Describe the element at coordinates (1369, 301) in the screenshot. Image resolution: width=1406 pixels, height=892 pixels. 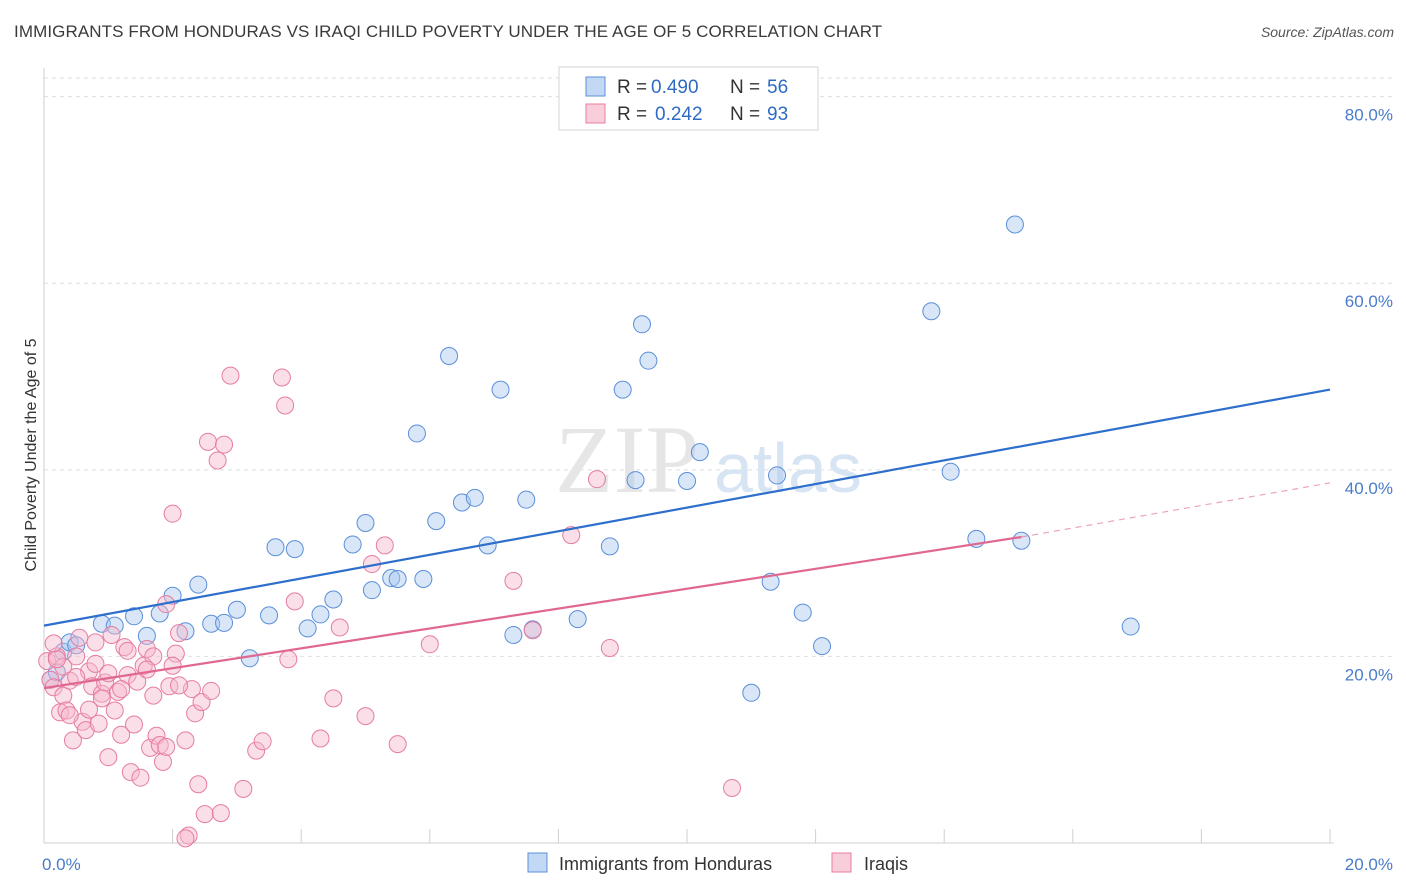
I see `y-tick-label-2: 60.0%` at that location.